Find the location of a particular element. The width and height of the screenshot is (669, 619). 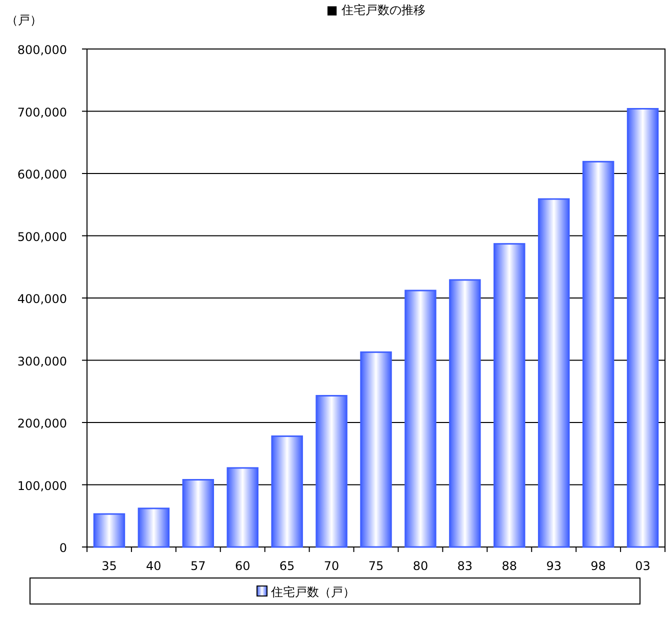

x-tick-label: 93 is located at coordinates (554, 566).